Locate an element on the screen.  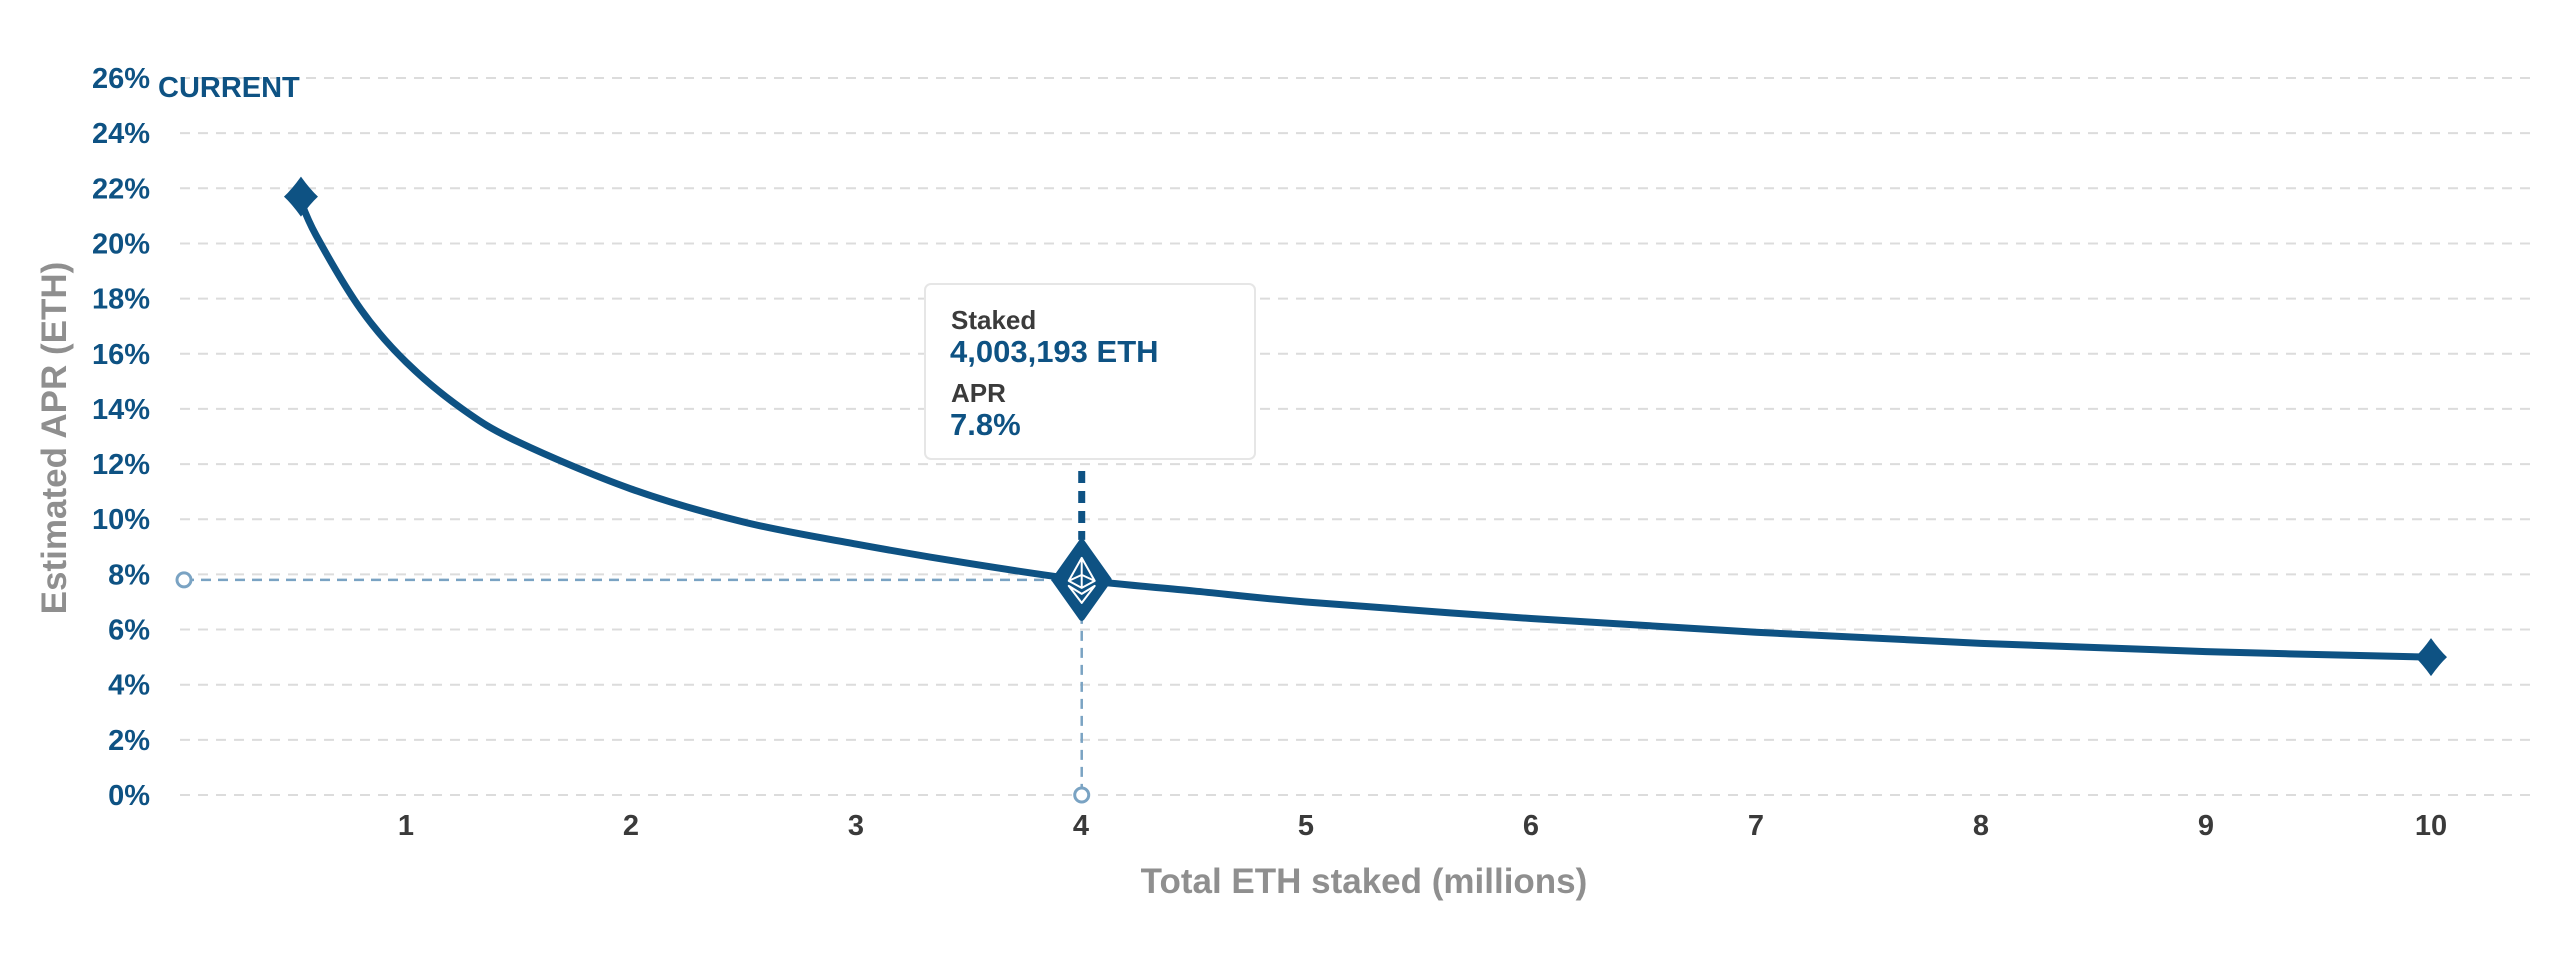
x-tick-label: 8 is located at coordinates (1981, 826).